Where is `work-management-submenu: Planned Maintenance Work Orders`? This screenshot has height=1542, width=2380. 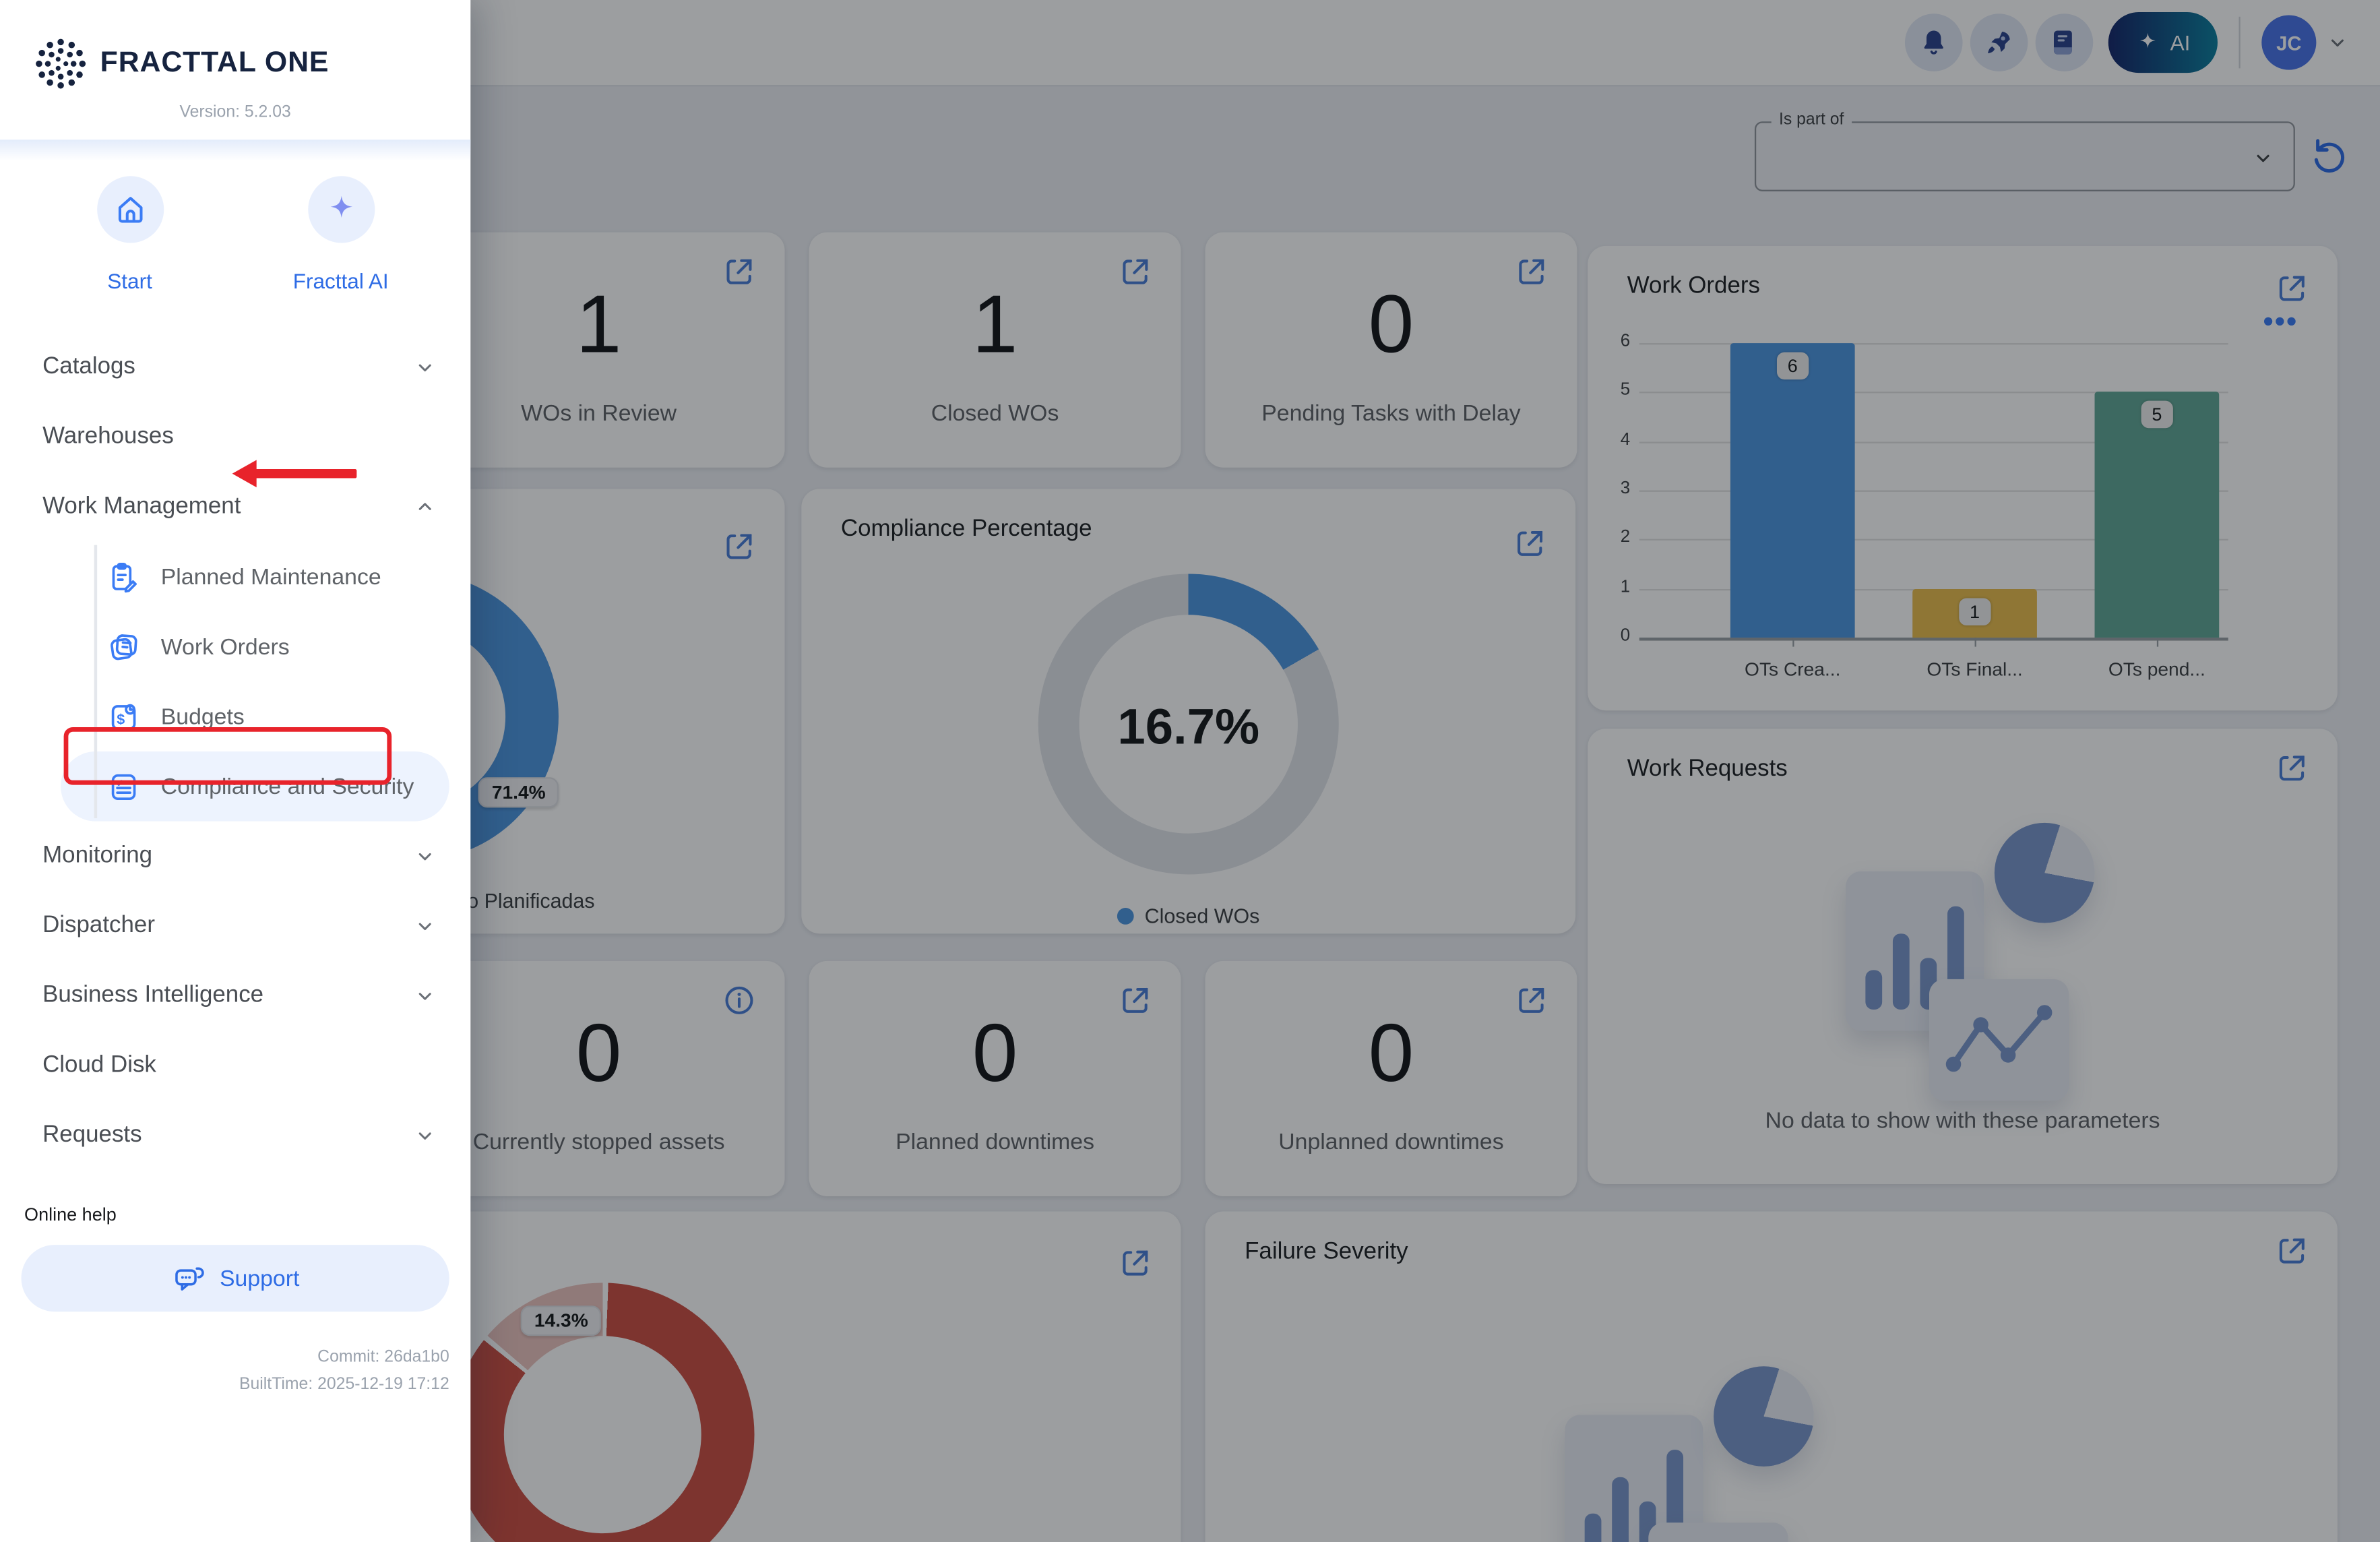 work-management-submenu: Planned Maintenance Work Orders is located at coordinates (235, 682).